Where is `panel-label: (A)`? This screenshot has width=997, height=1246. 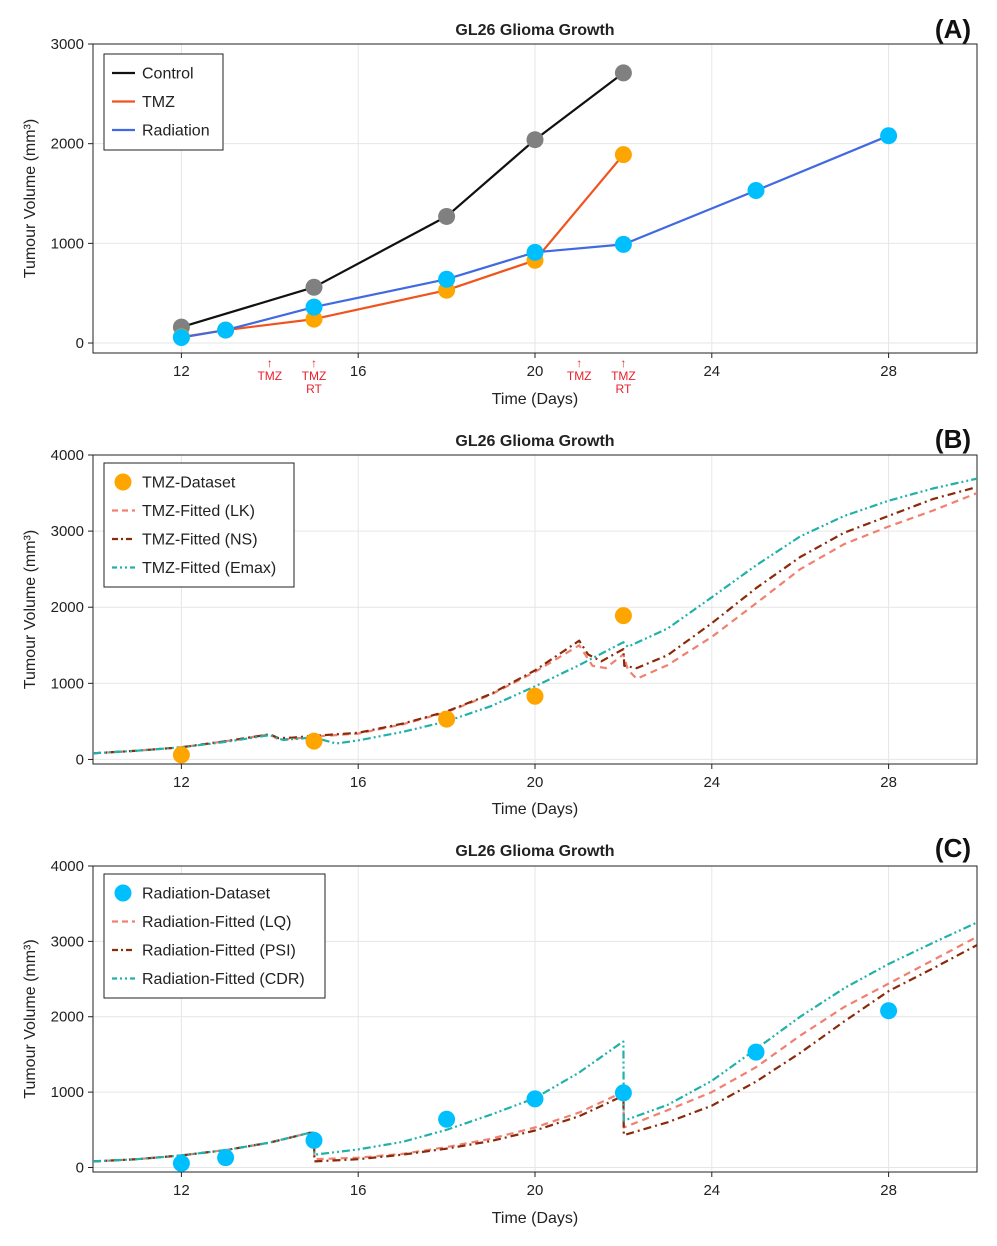
panel-label: (A) is located at coordinates (953, 29).